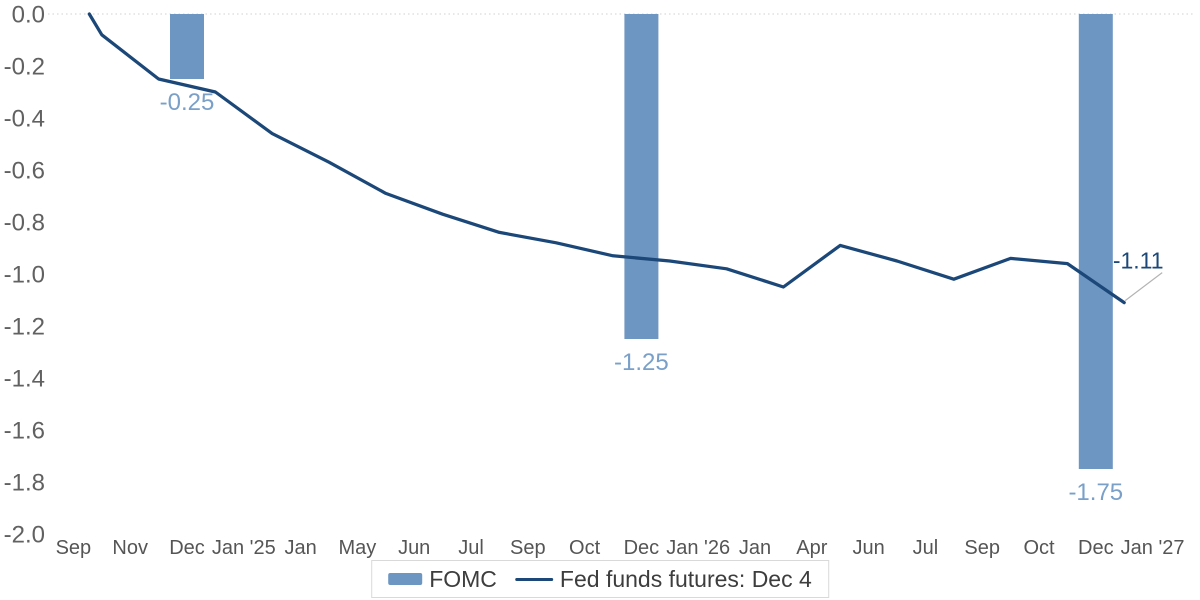 The image size is (1200, 600). What do you see at coordinates (24, 223) in the screenshot?
I see `y-axis-tick-label: -0.8` at bounding box center [24, 223].